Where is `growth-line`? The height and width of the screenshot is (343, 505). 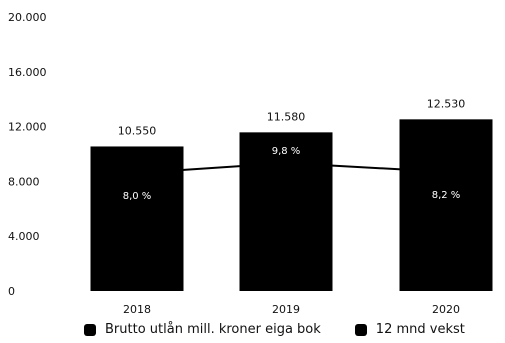
growth-line is located at coordinates (291, 167).